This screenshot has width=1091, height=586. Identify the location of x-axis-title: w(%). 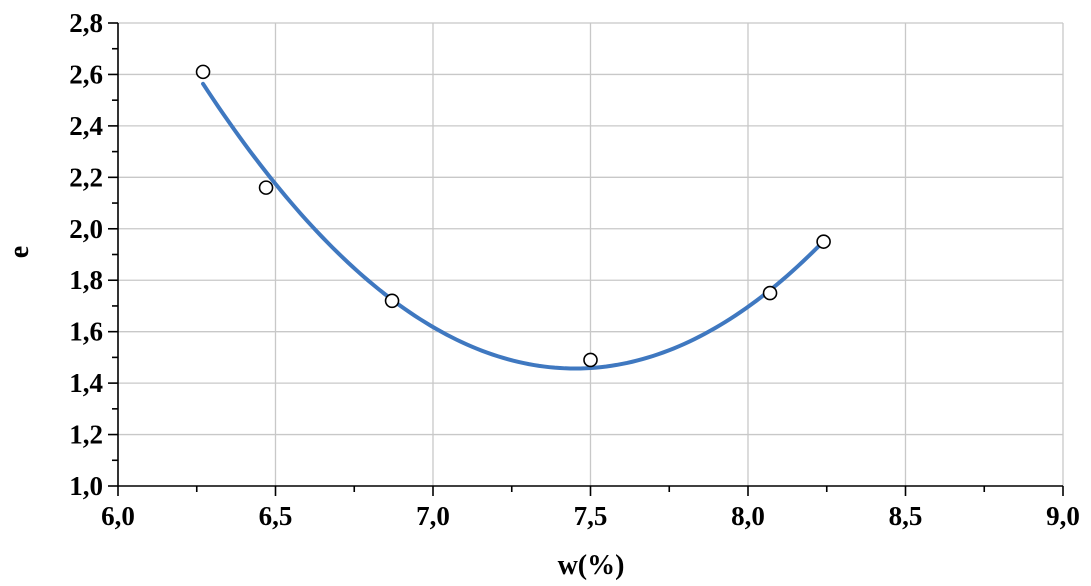
(591, 565).